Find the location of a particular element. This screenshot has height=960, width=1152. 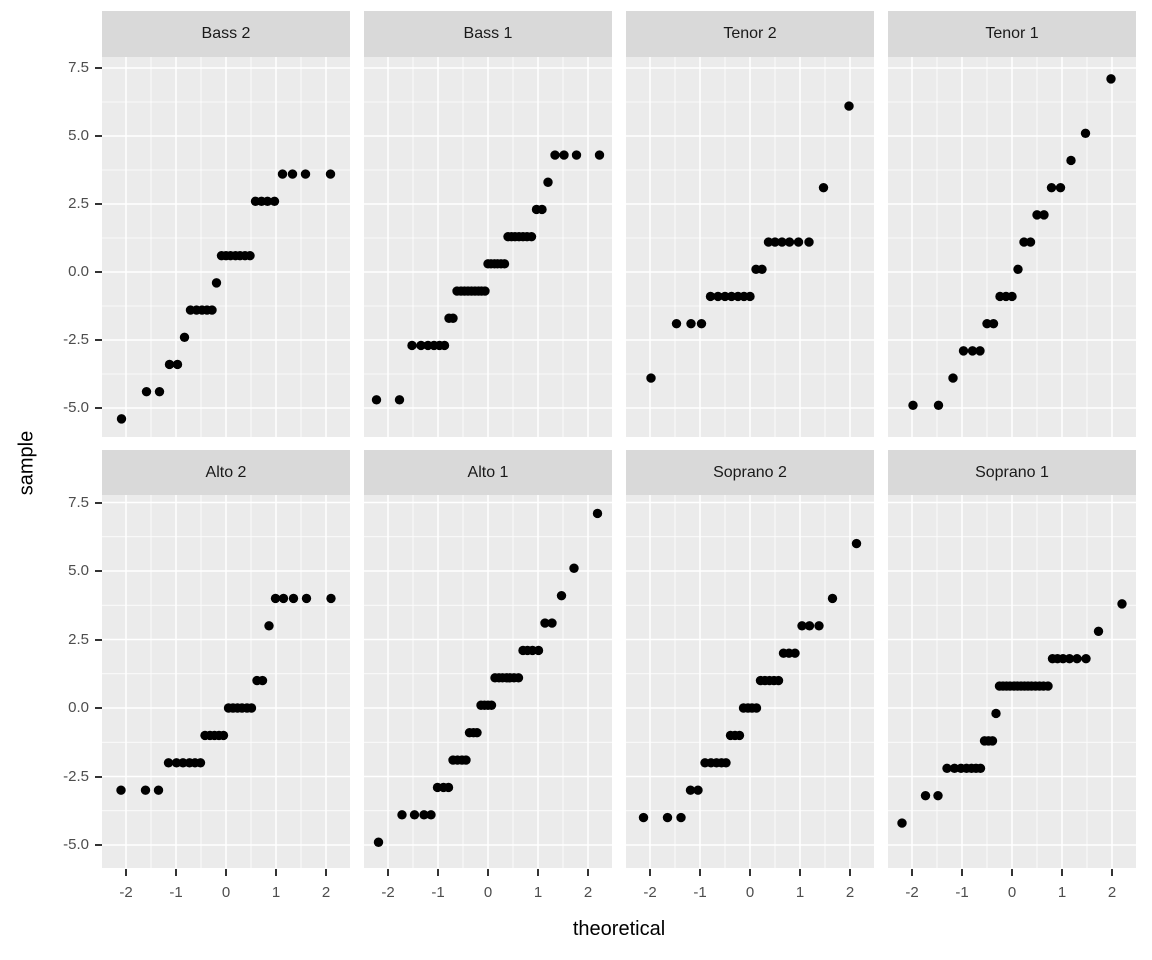

facet-strip-alto-2: Alto 2 is located at coordinates (226, 472).